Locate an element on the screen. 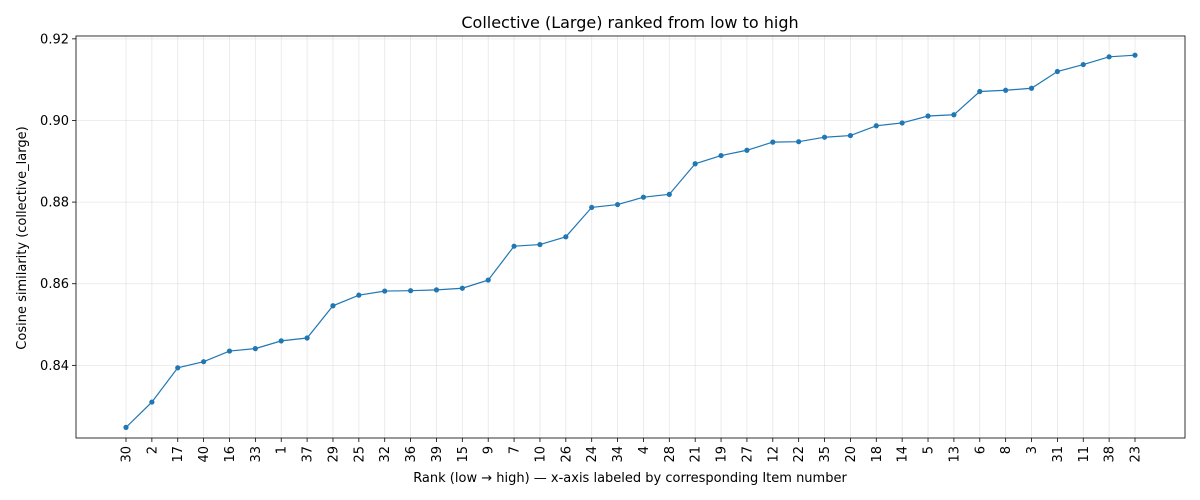 This screenshot has width=1200, height=500. x-tick-label: 39 is located at coordinates (437, 454).